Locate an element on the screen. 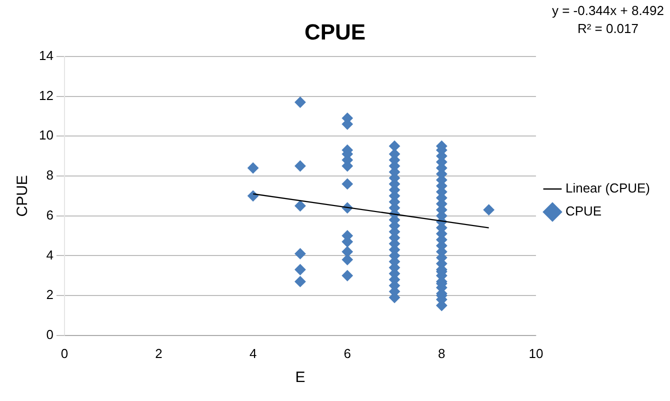 This screenshot has height=401, width=670. y-tick-label: 2 is located at coordinates (50, 294).